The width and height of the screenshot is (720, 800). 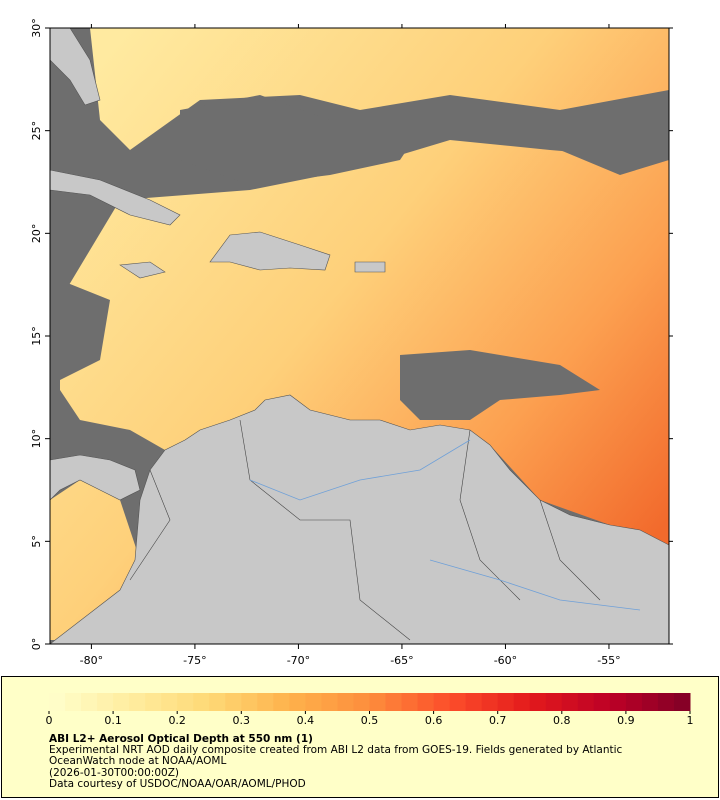 What do you see at coordinates (36, 131) in the screenshot?
I see `y-tick-label: 25°` at bounding box center [36, 131].